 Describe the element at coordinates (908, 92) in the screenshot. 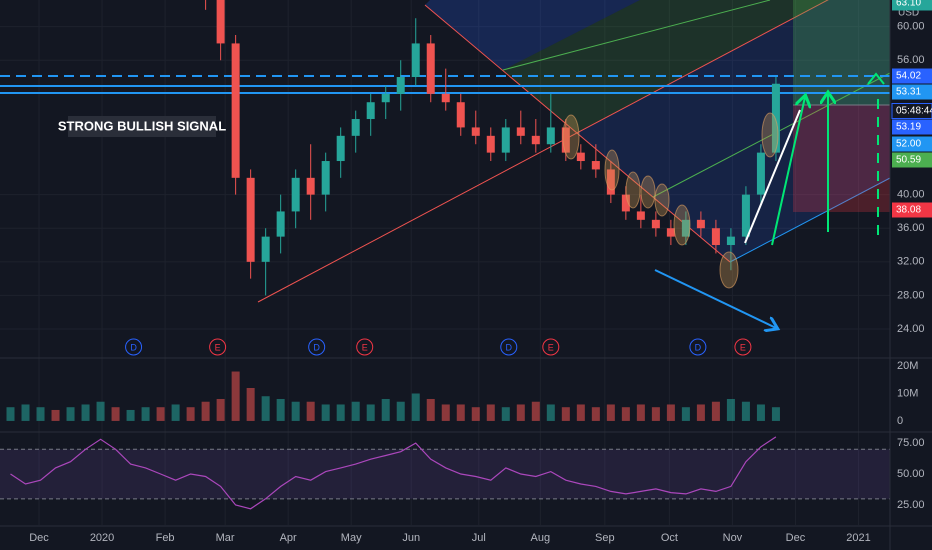

I see `price-badge-label: 53.31` at that location.